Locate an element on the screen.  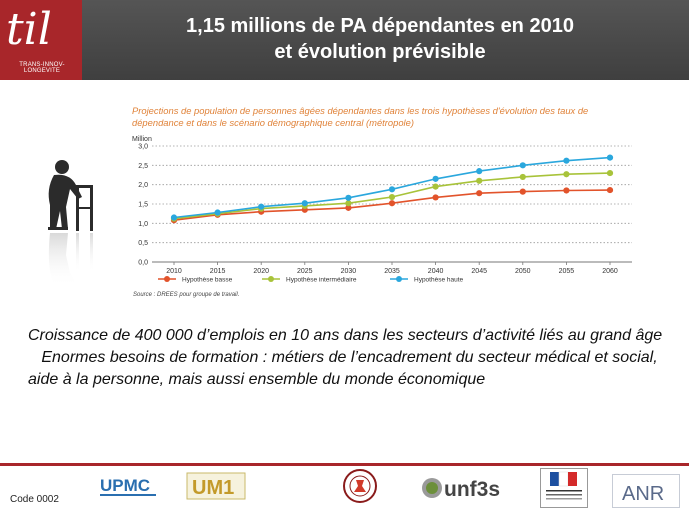
x-tick-label: 2030 is located at coordinates (349, 271).